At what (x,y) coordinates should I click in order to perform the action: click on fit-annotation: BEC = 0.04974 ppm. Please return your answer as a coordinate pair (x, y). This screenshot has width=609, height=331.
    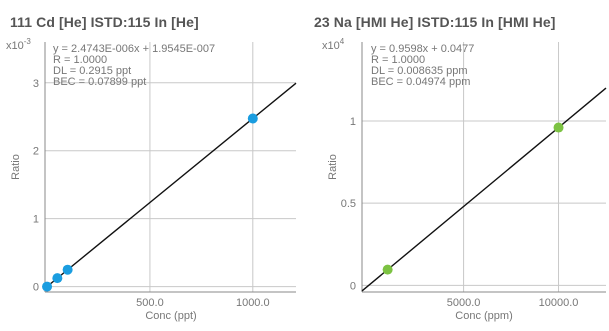
    Looking at the image, I should click on (420, 82).